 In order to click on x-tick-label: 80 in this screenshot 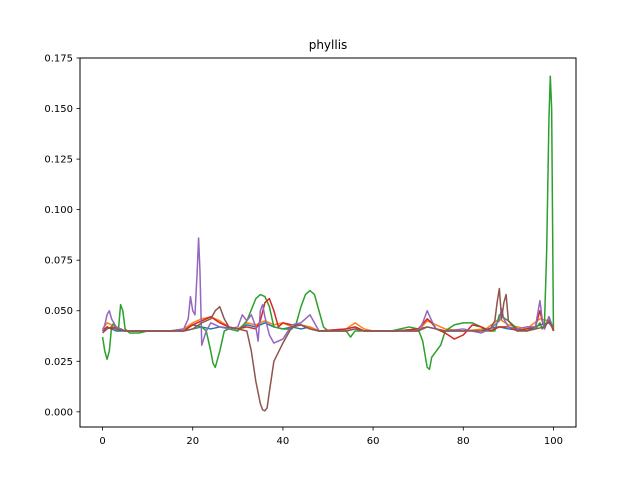, I will do `click(463, 441)`.